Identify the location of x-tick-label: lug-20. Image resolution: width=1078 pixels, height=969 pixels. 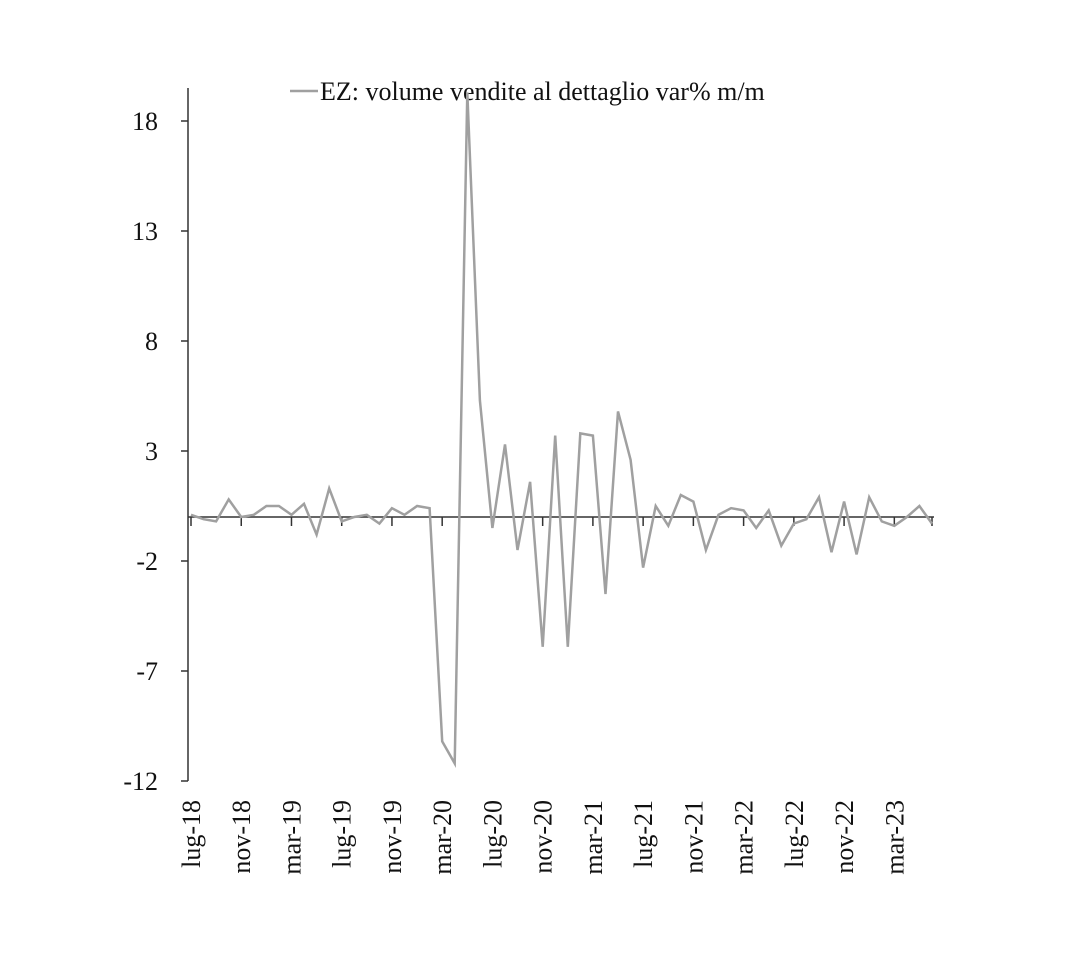
(492, 834).